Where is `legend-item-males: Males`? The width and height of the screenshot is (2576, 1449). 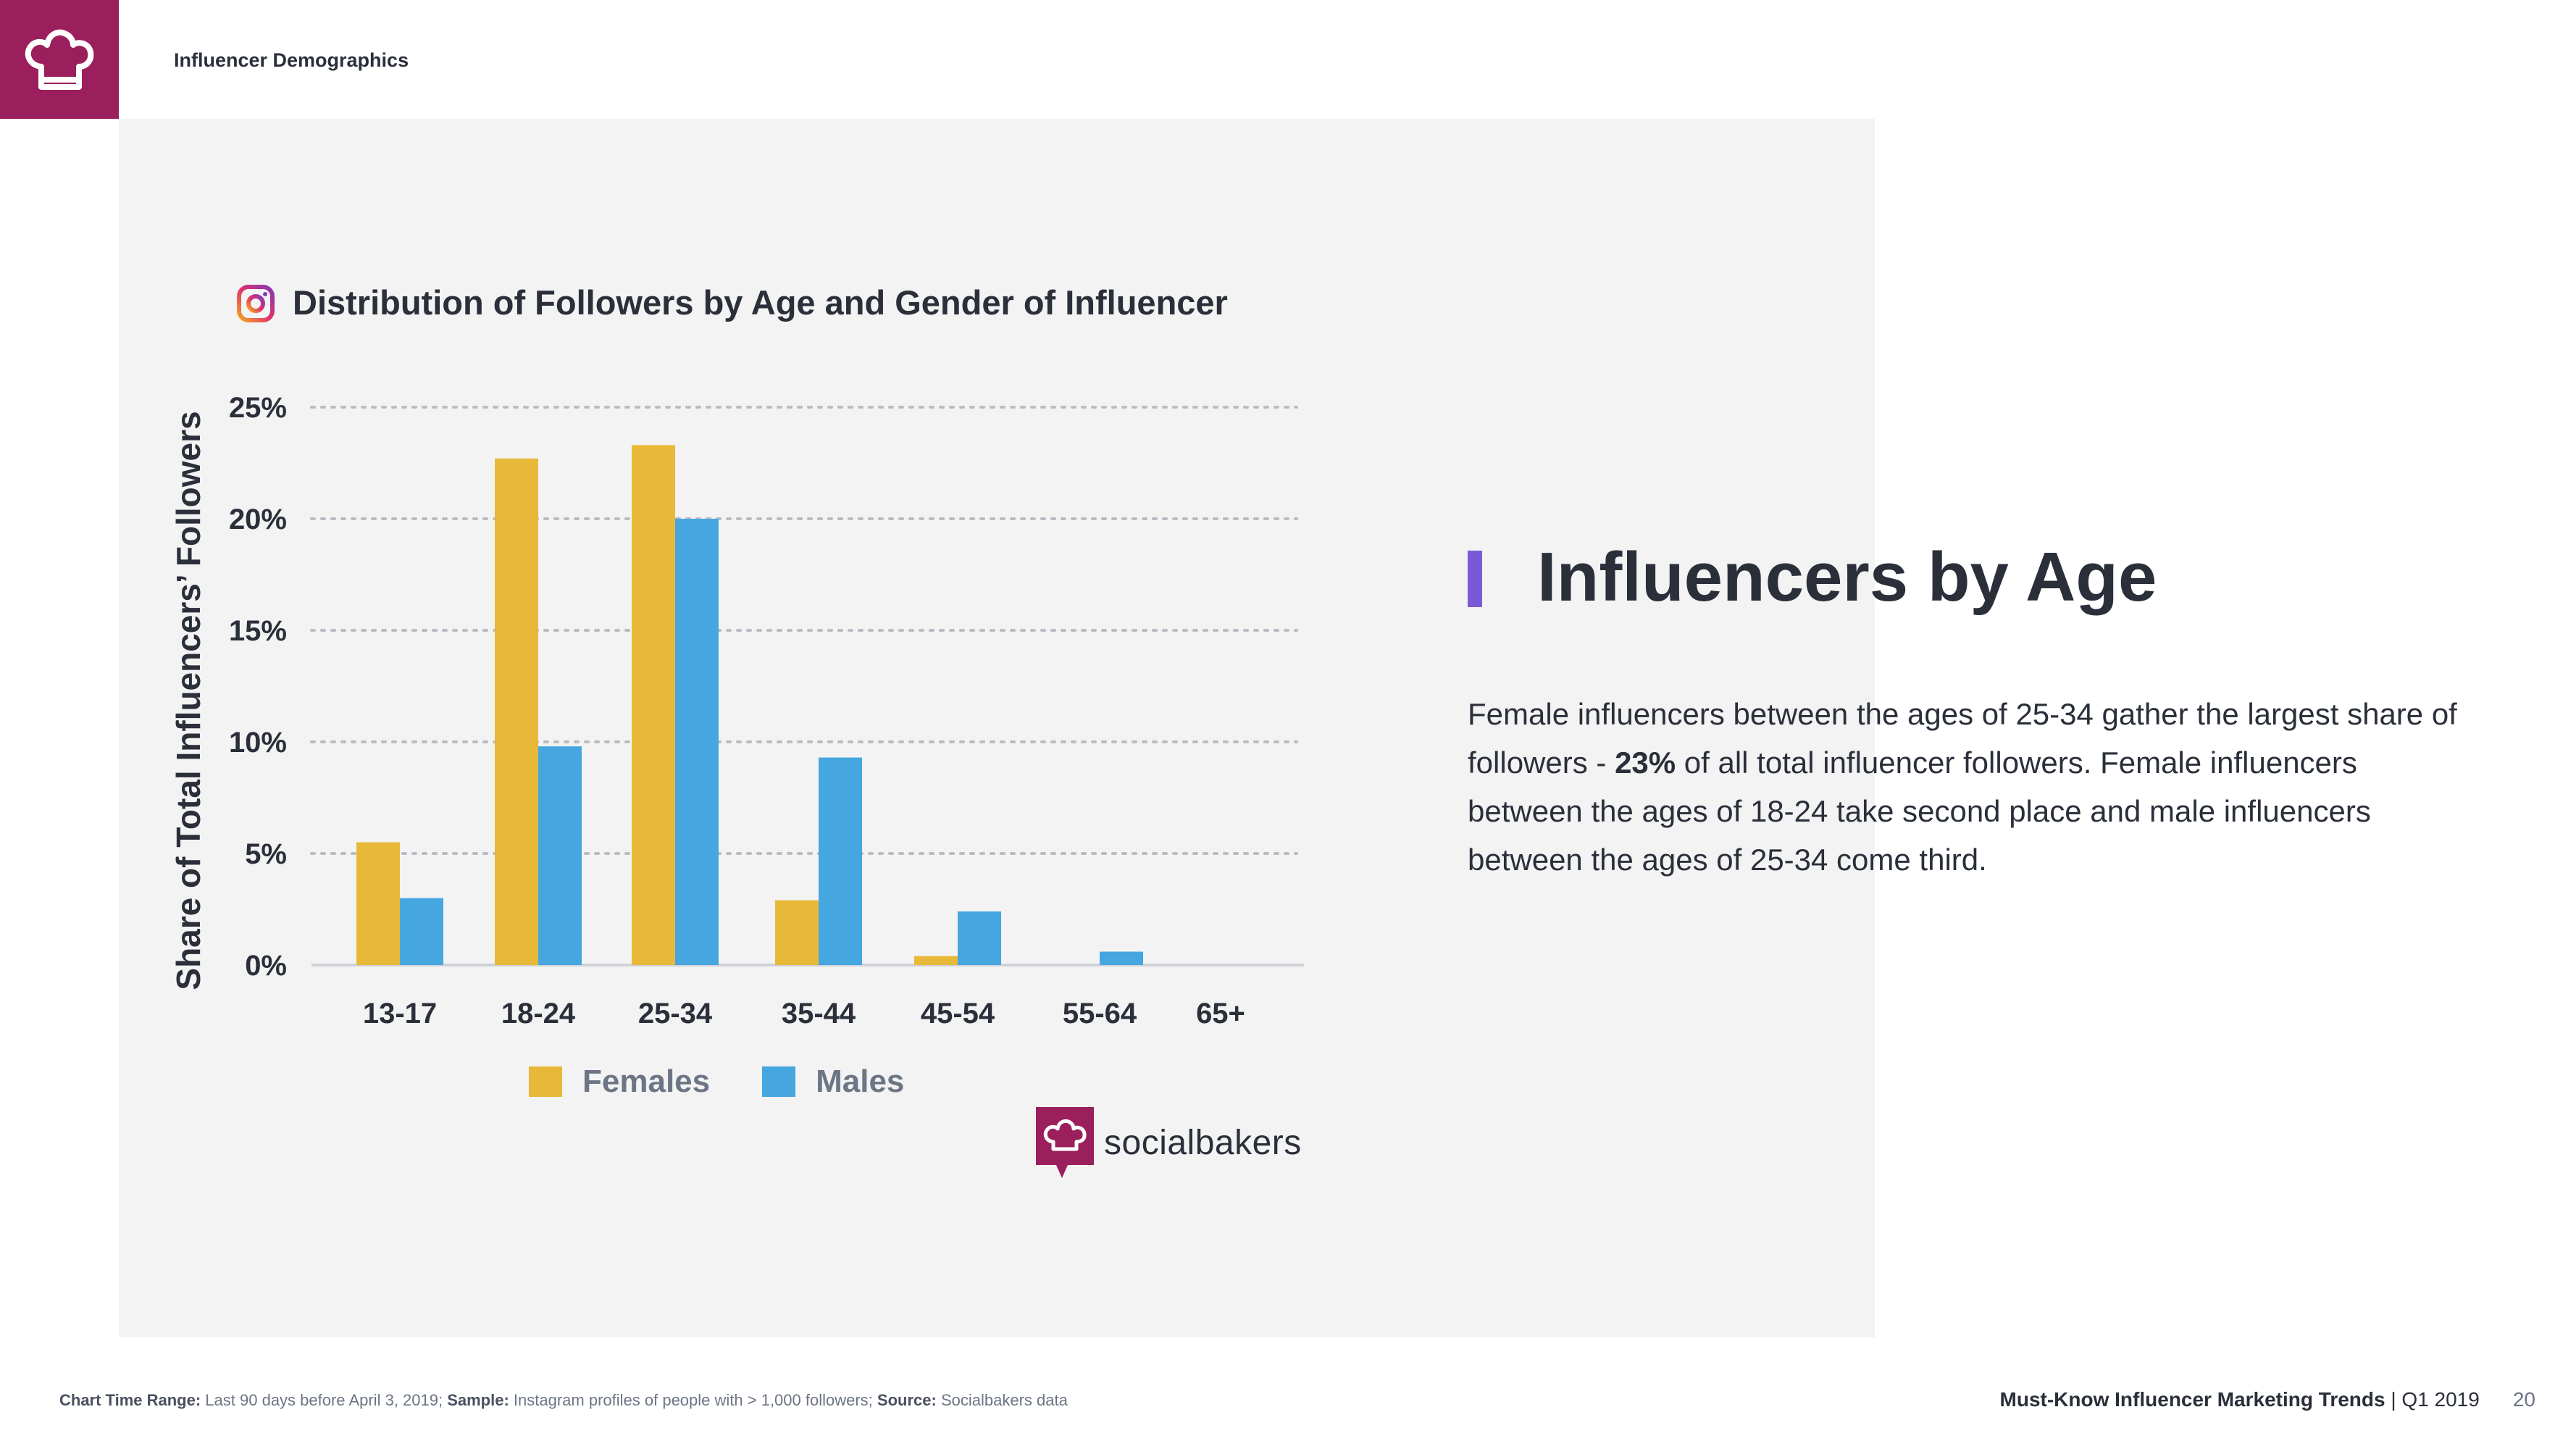
legend-item-males: Males is located at coordinates (833, 1082).